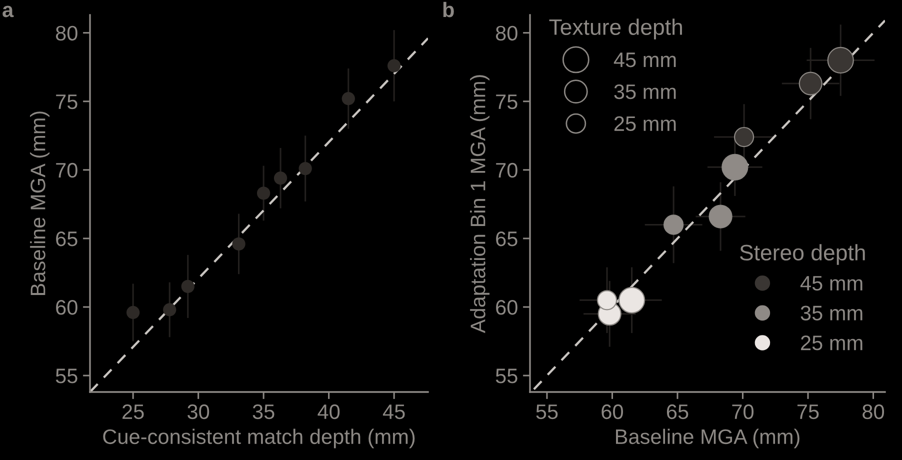  I want to click on x-tick-label: 35, so click(263, 412).